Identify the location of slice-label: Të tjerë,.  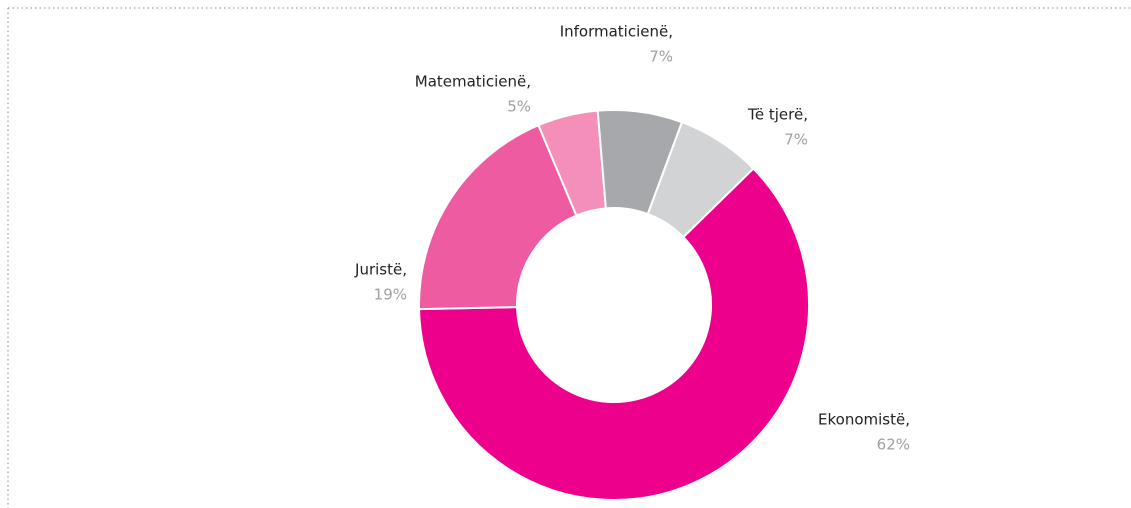
(777, 115).